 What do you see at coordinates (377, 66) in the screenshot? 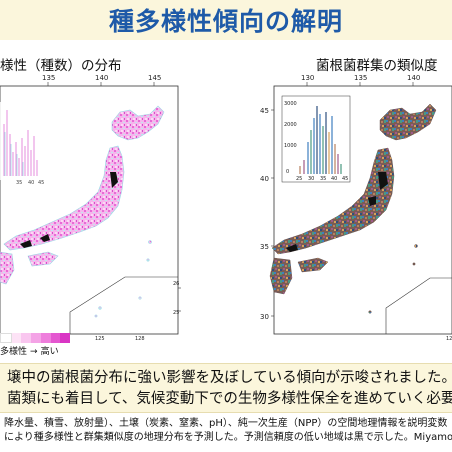
I see `right-panel-title: 菌根菌群集の類似度` at bounding box center [377, 66].